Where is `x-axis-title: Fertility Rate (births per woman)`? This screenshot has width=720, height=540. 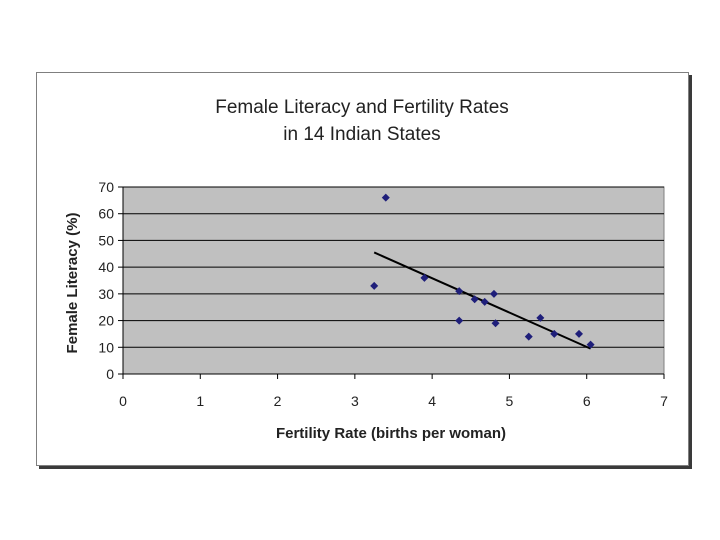
x-axis-title: Fertility Rate (births per woman) is located at coordinates (391, 433).